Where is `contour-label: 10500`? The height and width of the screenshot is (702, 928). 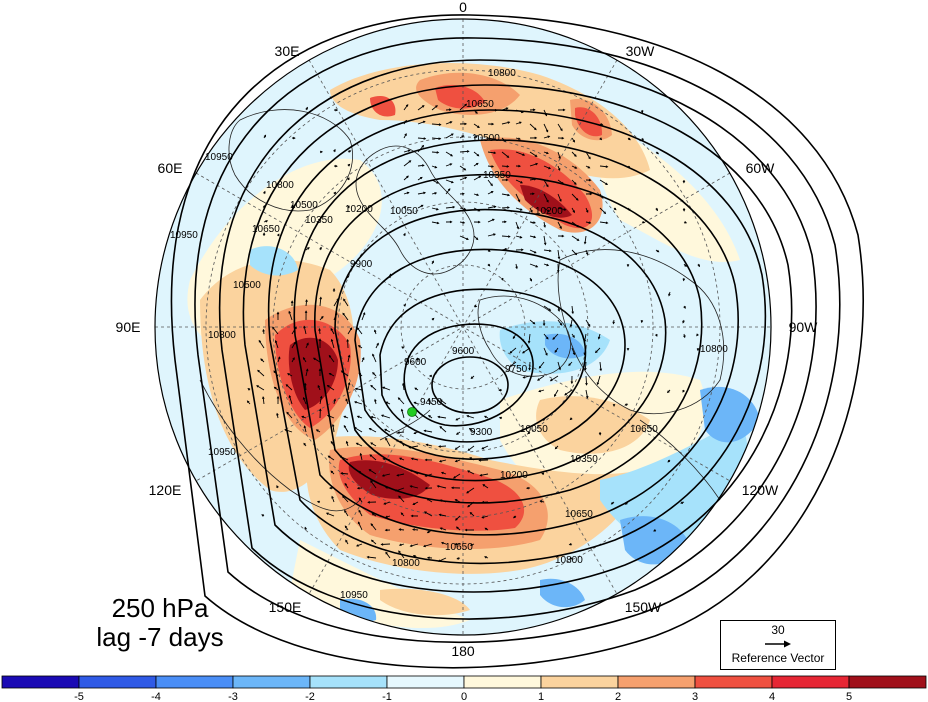
contour-label: 10500 is located at coordinates (247, 285).